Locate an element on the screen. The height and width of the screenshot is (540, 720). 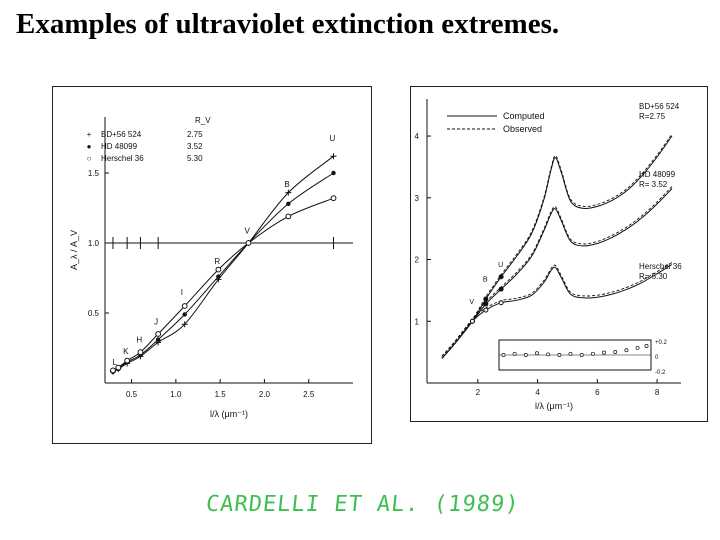
x-tick-label: 2 is located at coordinates (478, 392).